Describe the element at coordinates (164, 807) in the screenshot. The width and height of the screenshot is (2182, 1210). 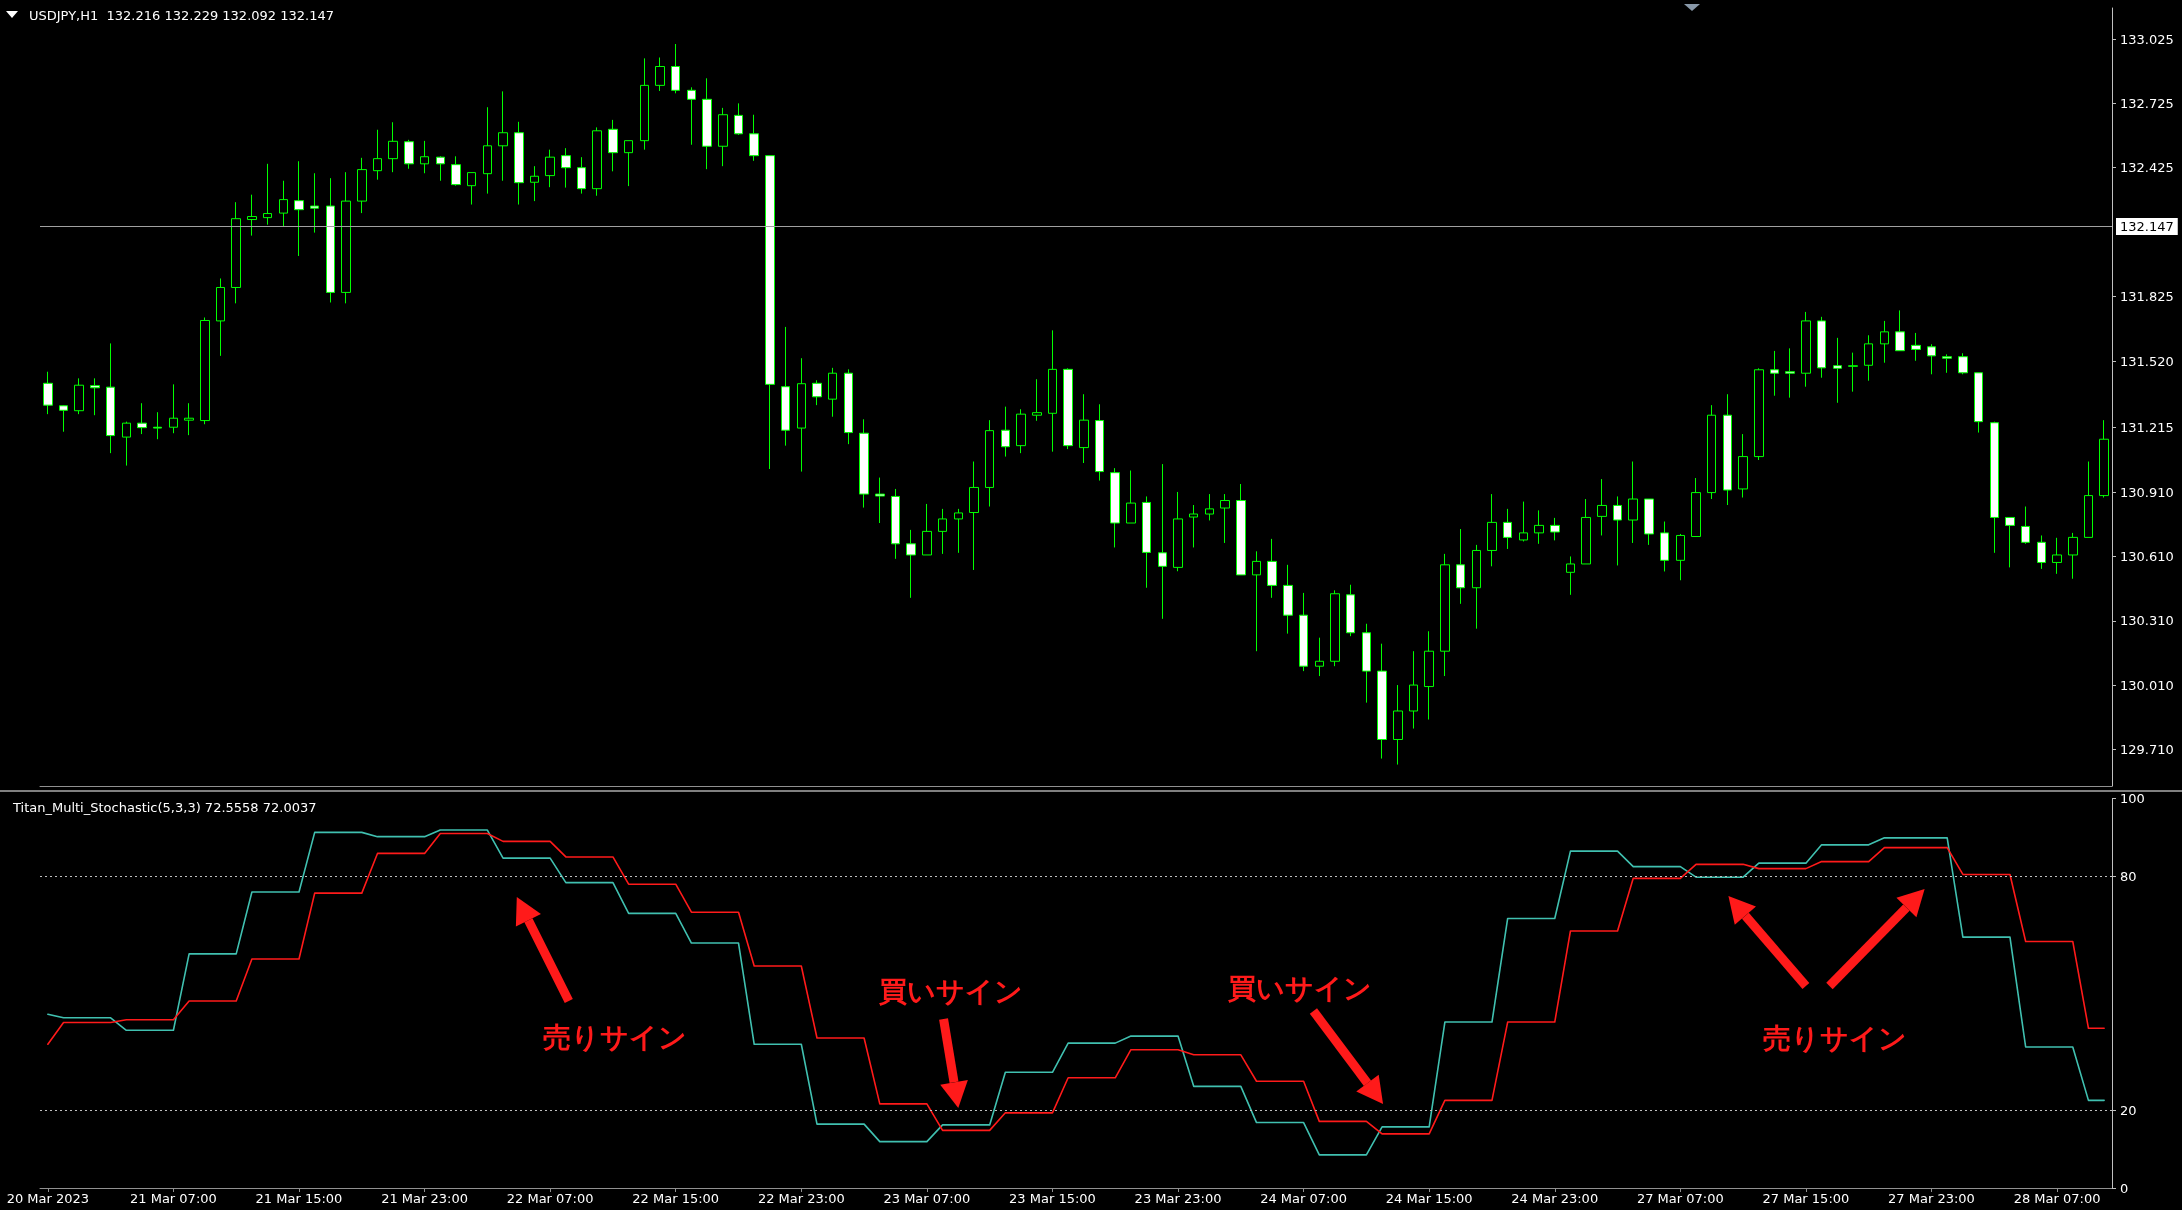
I see `chart-title: Titan_Multi_Stochastic(5,3,3) 72.5558 72.0037` at that location.